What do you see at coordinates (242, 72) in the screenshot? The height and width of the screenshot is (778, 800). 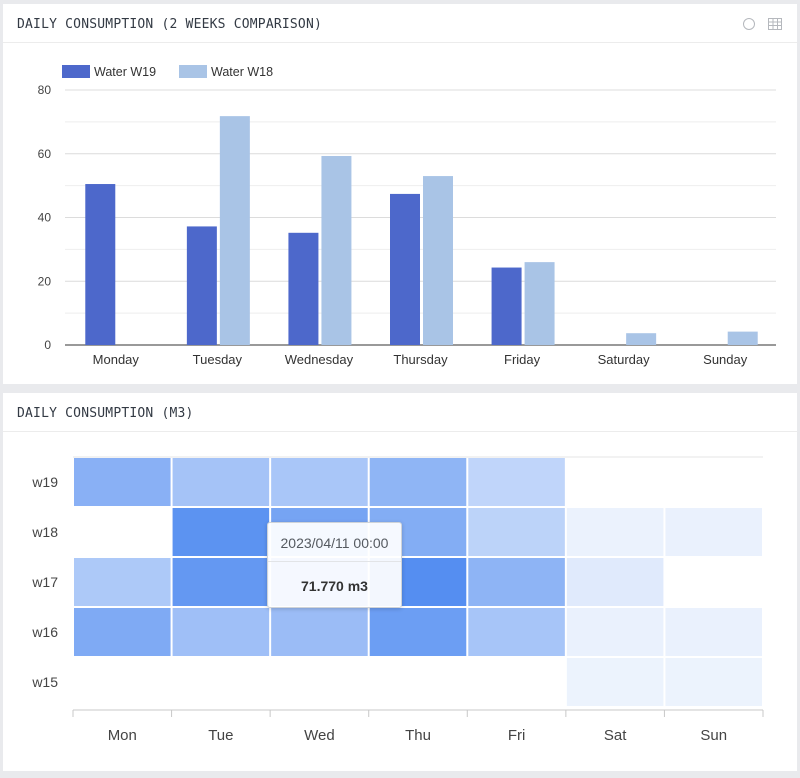 I see `legend-label: Water W18` at bounding box center [242, 72].